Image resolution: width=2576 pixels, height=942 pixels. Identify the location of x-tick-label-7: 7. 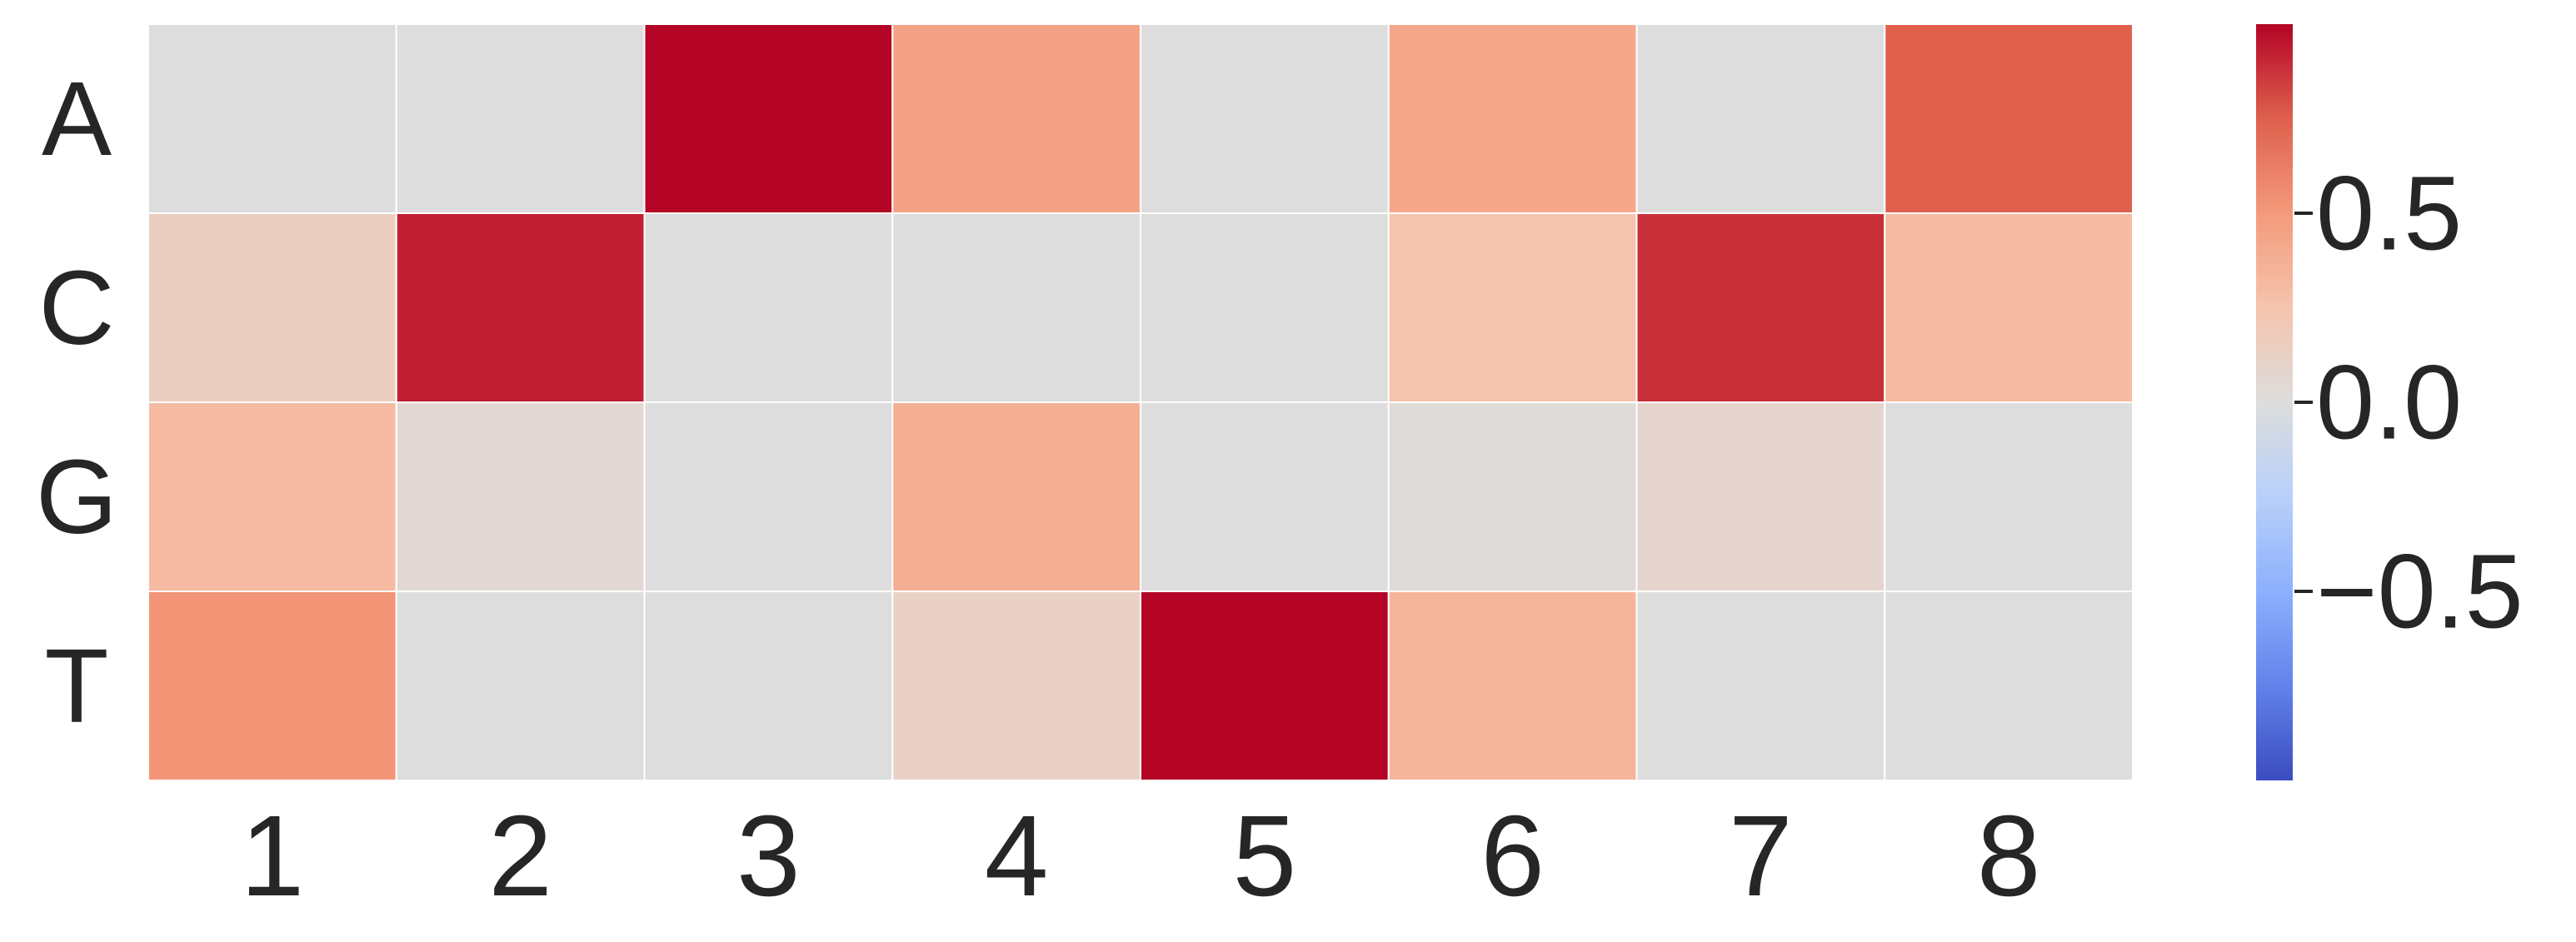
(1761, 856).